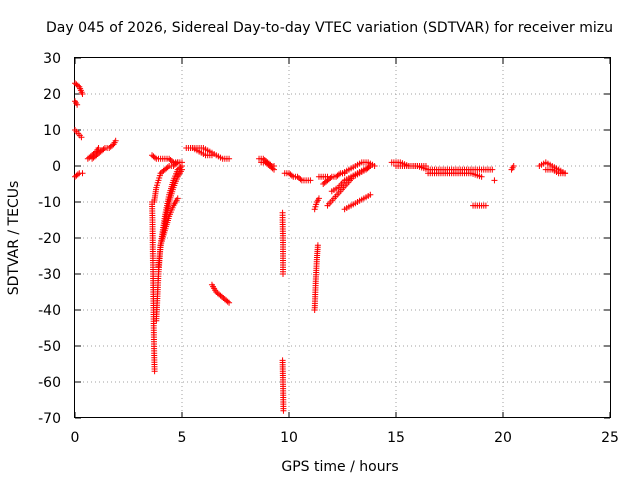 The image size is (640, 480). I want to click on y-axis-label: SDTVAR / TECUs, so click(14, 238).